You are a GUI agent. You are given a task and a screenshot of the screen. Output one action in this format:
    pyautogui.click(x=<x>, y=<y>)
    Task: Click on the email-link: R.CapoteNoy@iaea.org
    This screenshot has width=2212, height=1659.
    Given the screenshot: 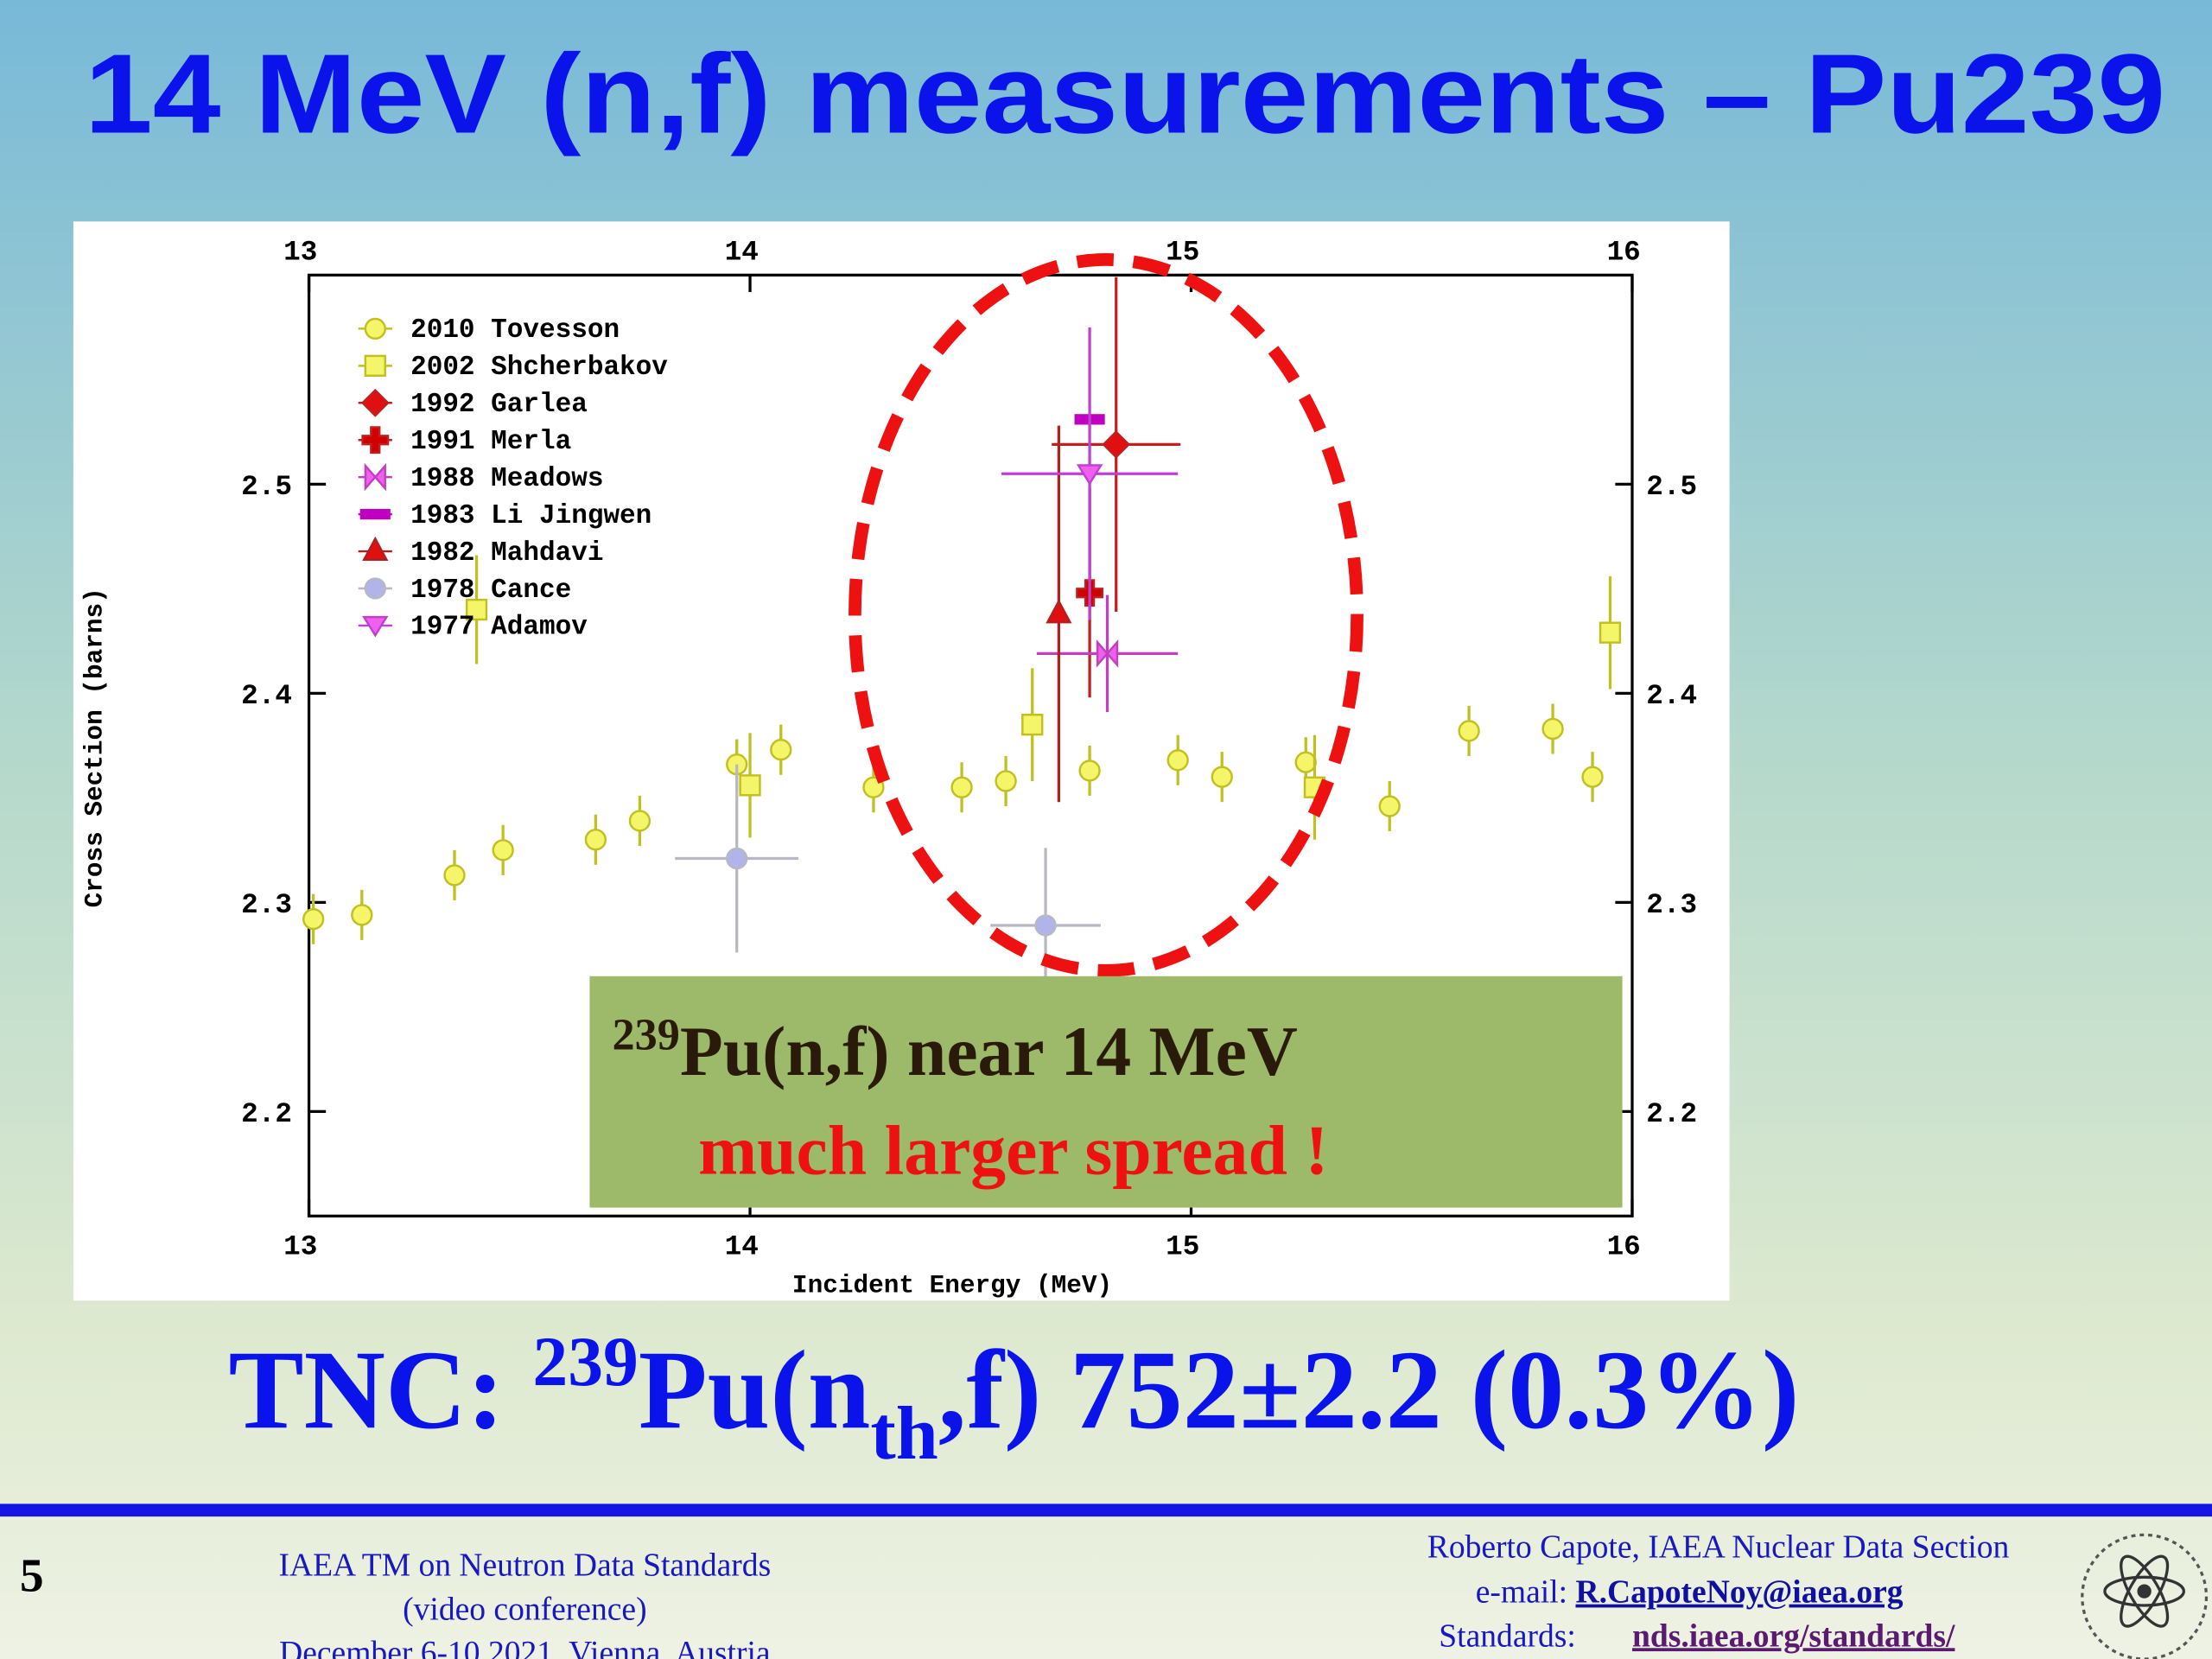 What is the action you would take?
    pyautogui.click(x=1739, y=1593)
    